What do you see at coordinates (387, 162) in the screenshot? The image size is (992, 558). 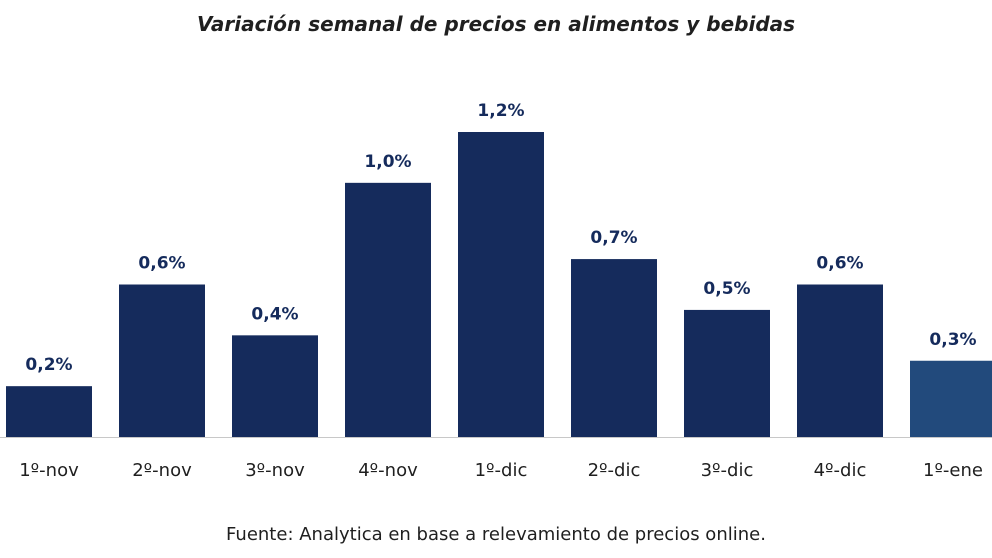 I see `bar-value-label: 1,0%` at bounding box center [387, 162].